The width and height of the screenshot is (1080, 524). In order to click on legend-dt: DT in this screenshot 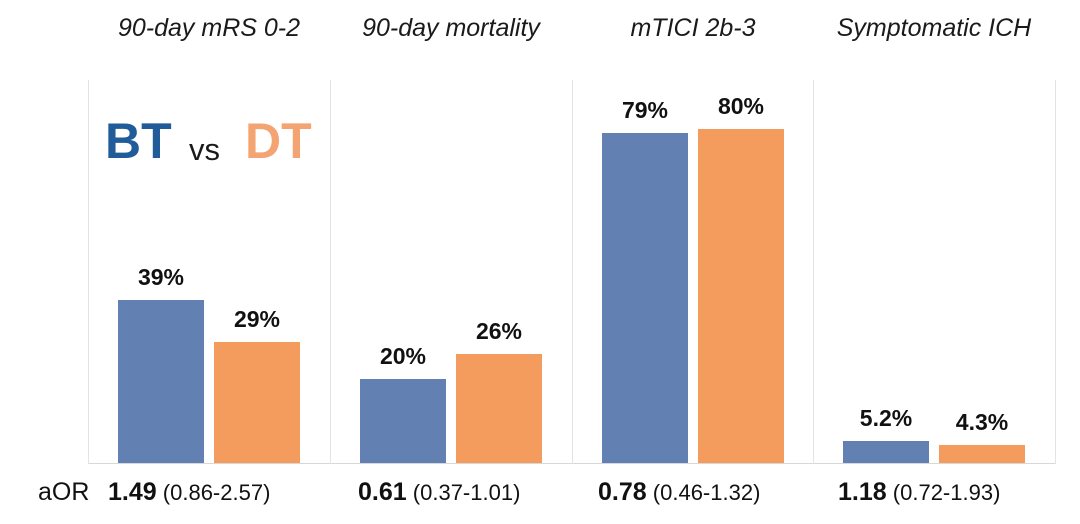, I will do `click(278, 141)`.